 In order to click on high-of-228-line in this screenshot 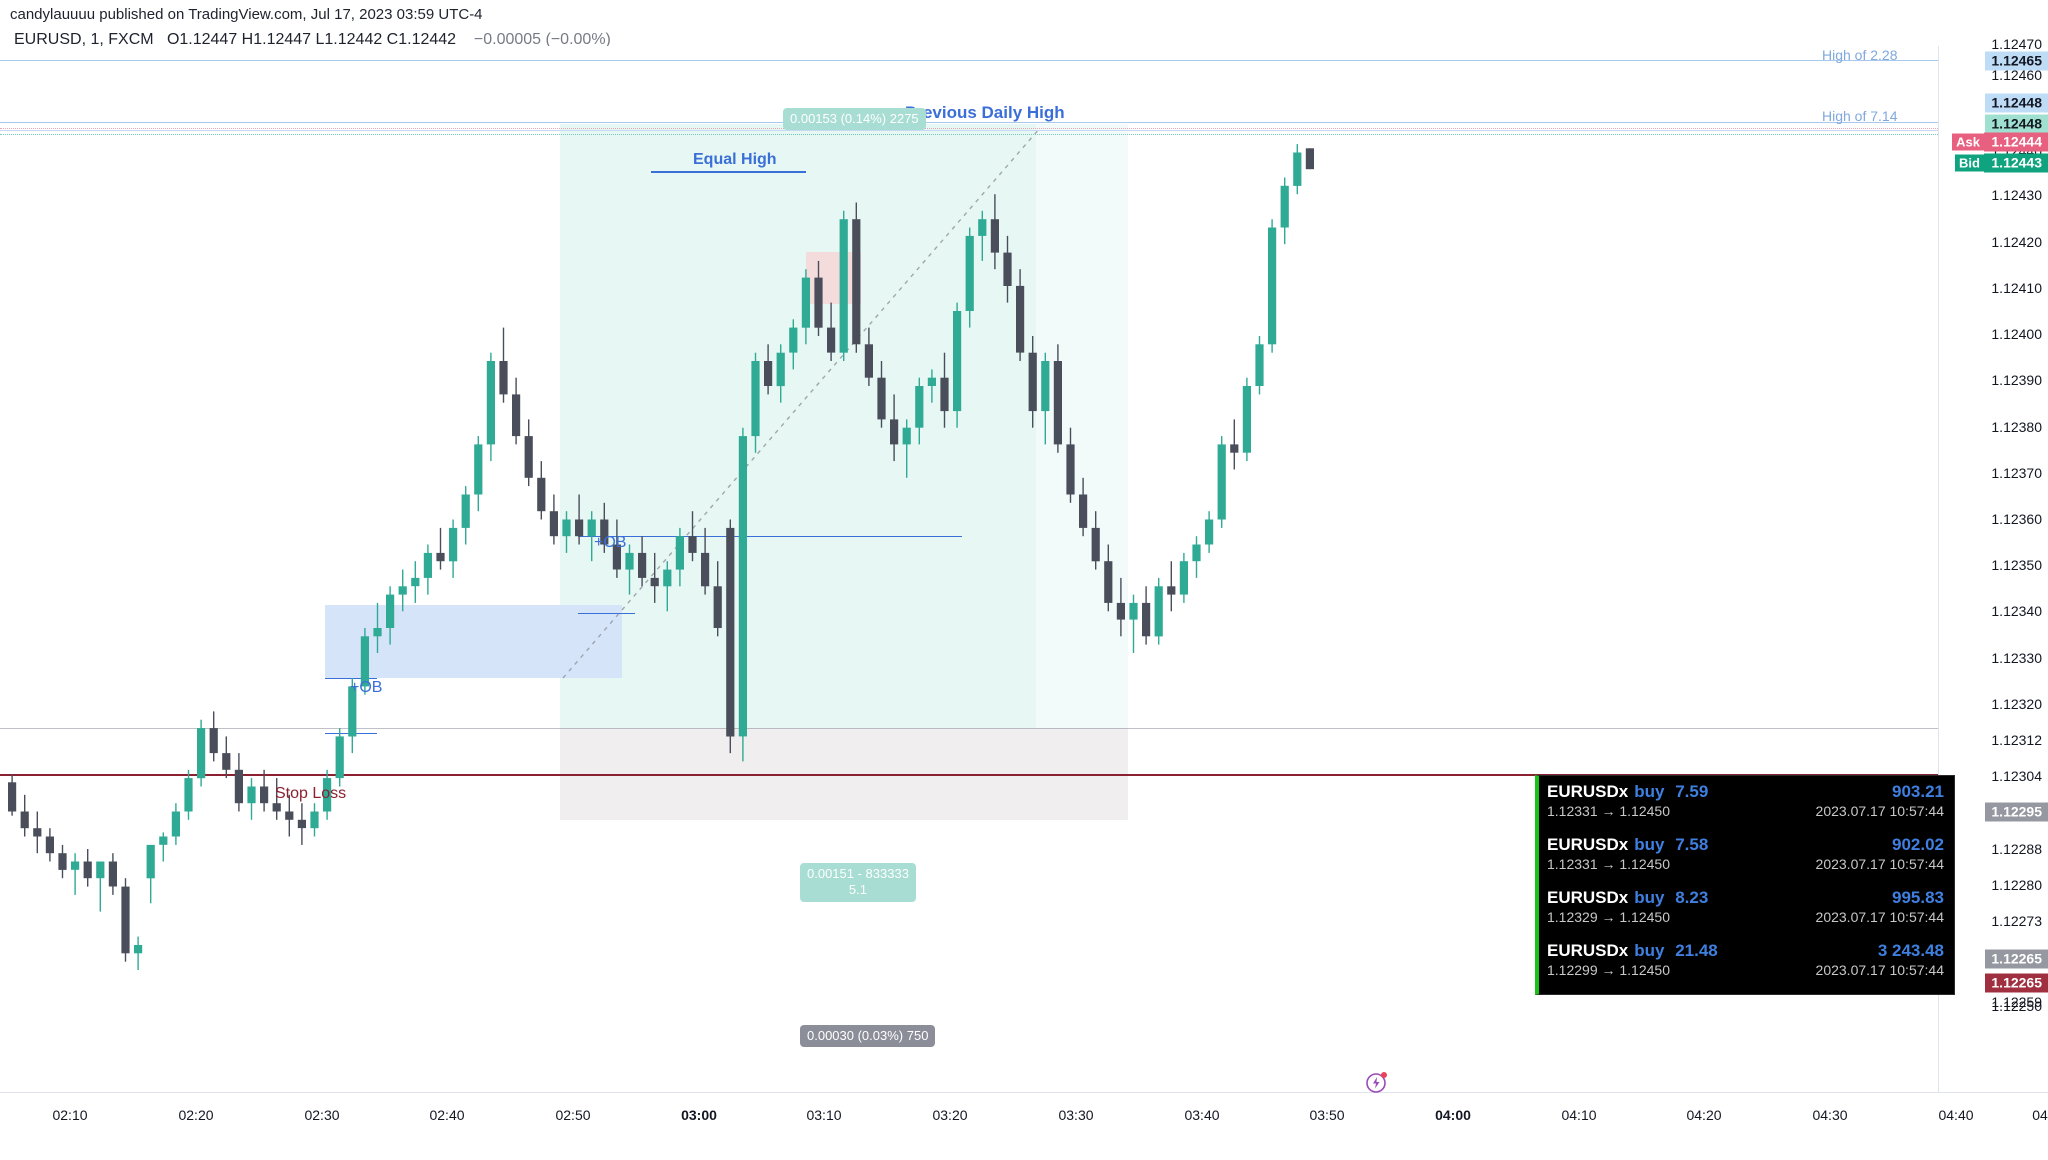, I will do `click(969, 60)`.